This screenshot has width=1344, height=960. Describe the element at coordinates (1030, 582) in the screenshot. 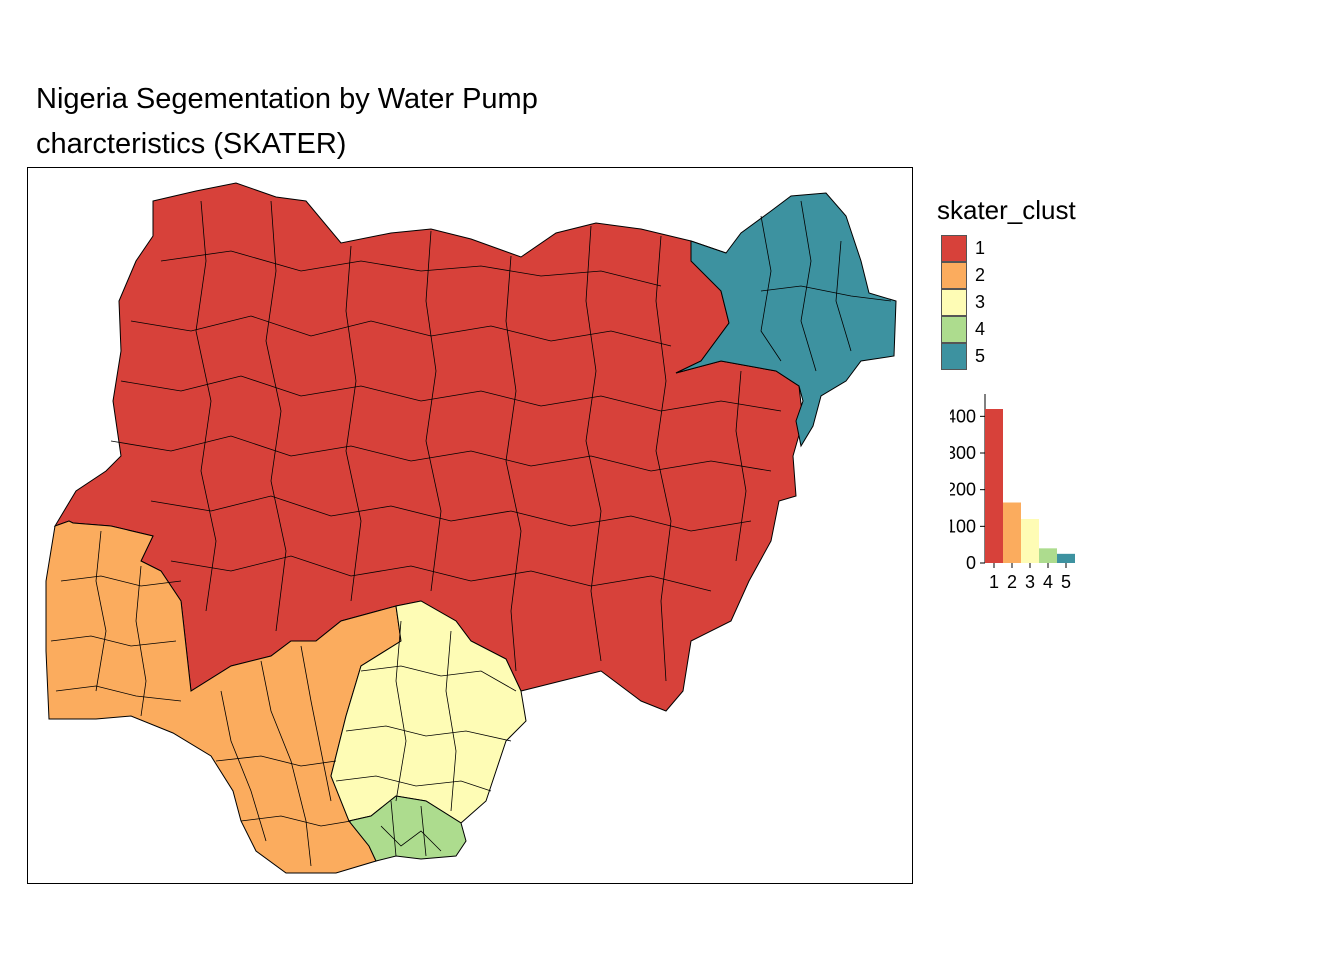

I see `hist-x-tick-label: 3` at that location.